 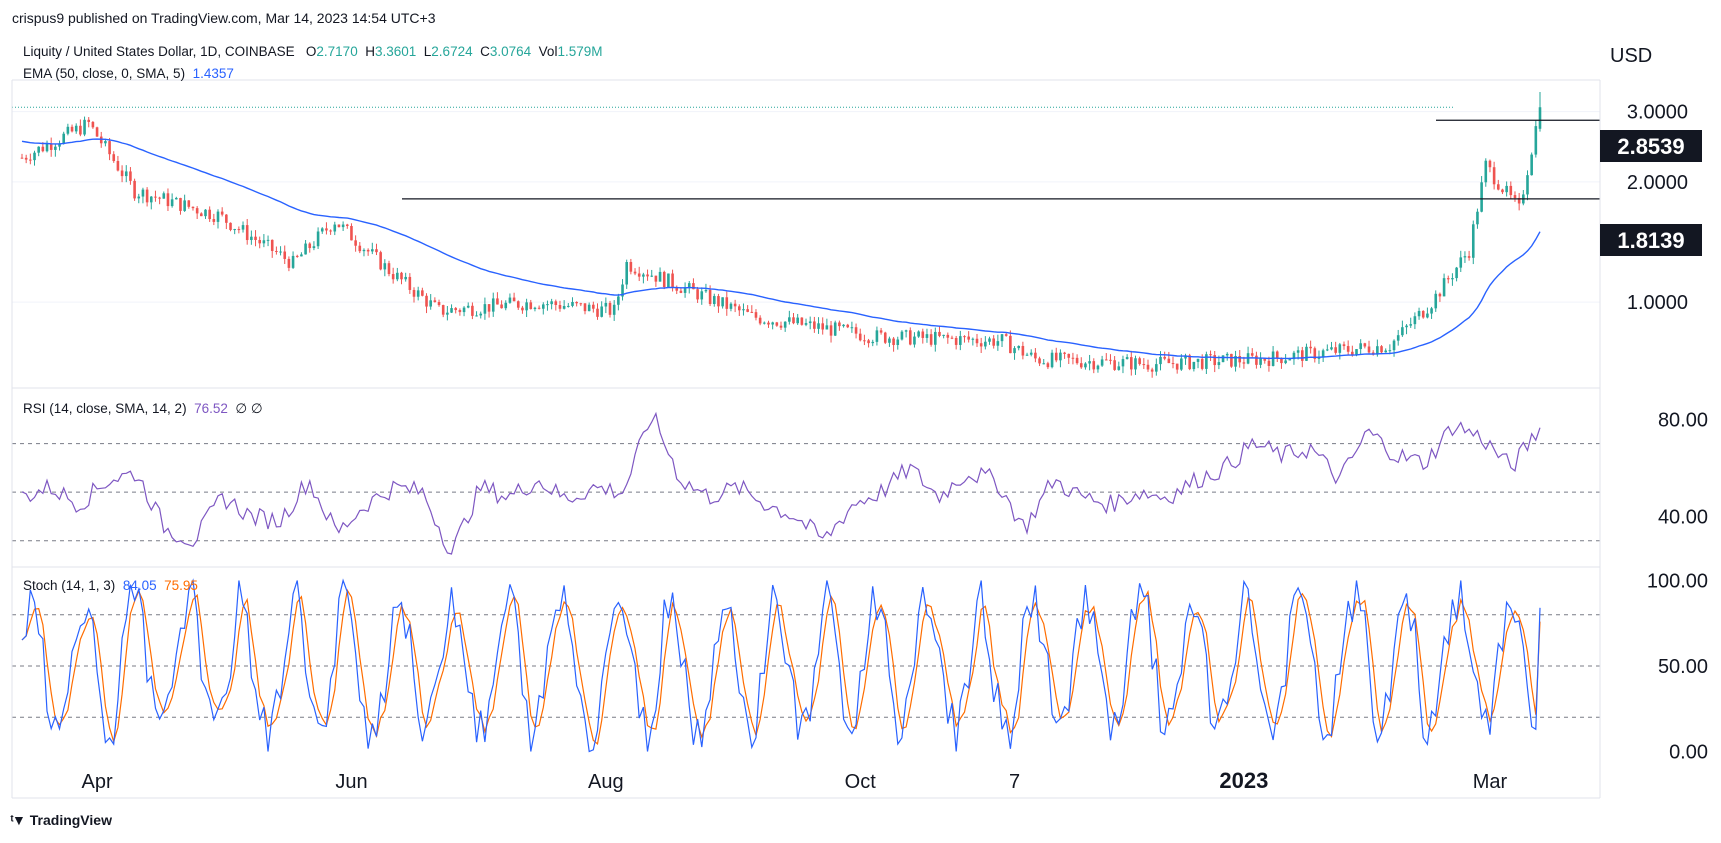 What do you see at coordinates (395, 51) in the screenshot?
I see `high-value: 3.3601` at bounding box center [395, 51].